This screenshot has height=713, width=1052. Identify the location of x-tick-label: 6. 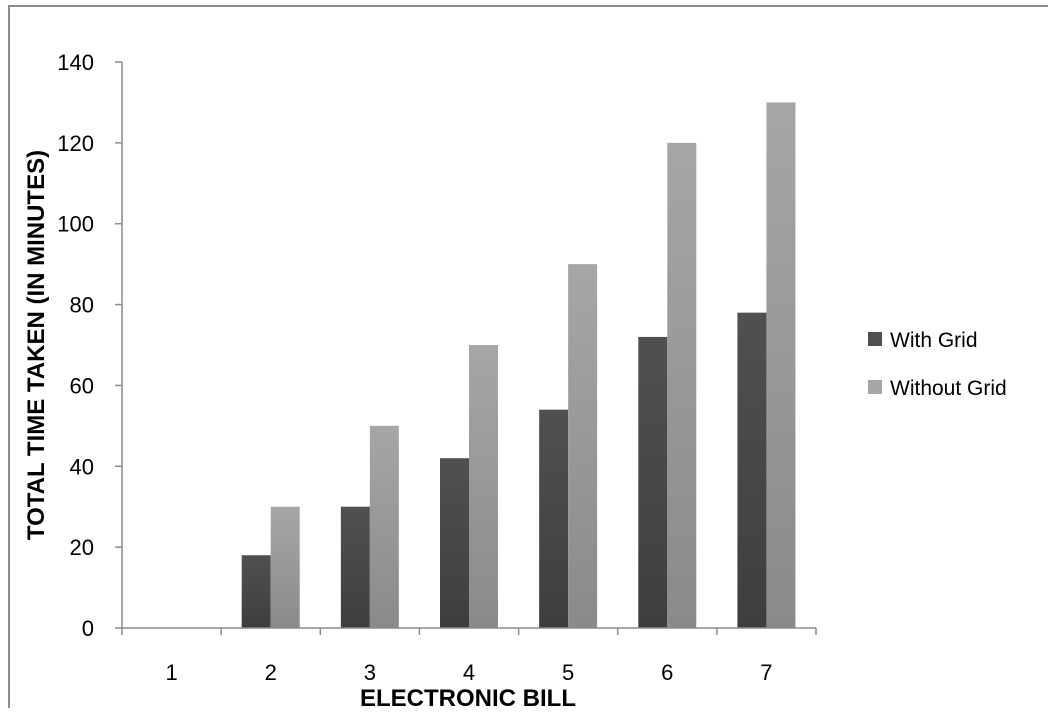
(667, 672).